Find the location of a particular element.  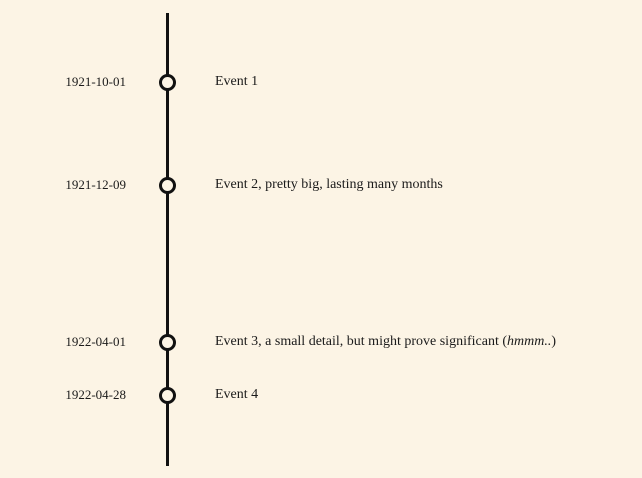

event-date: 1921-12-09 is located at coordinates (95, 184).